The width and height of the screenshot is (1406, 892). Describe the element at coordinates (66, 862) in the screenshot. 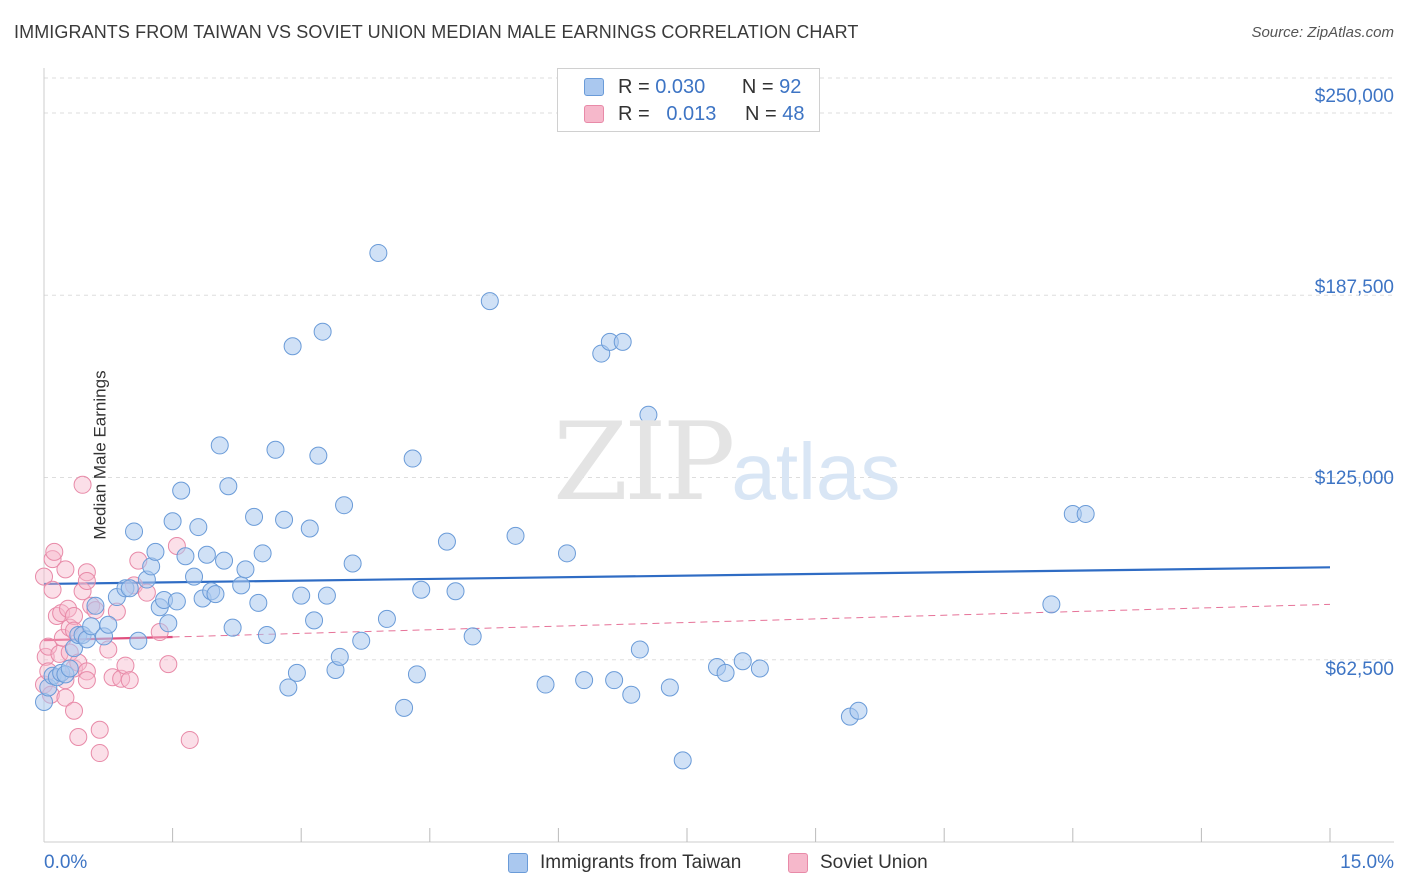

I see `x-tick-label-min: 0.0%` at that location.